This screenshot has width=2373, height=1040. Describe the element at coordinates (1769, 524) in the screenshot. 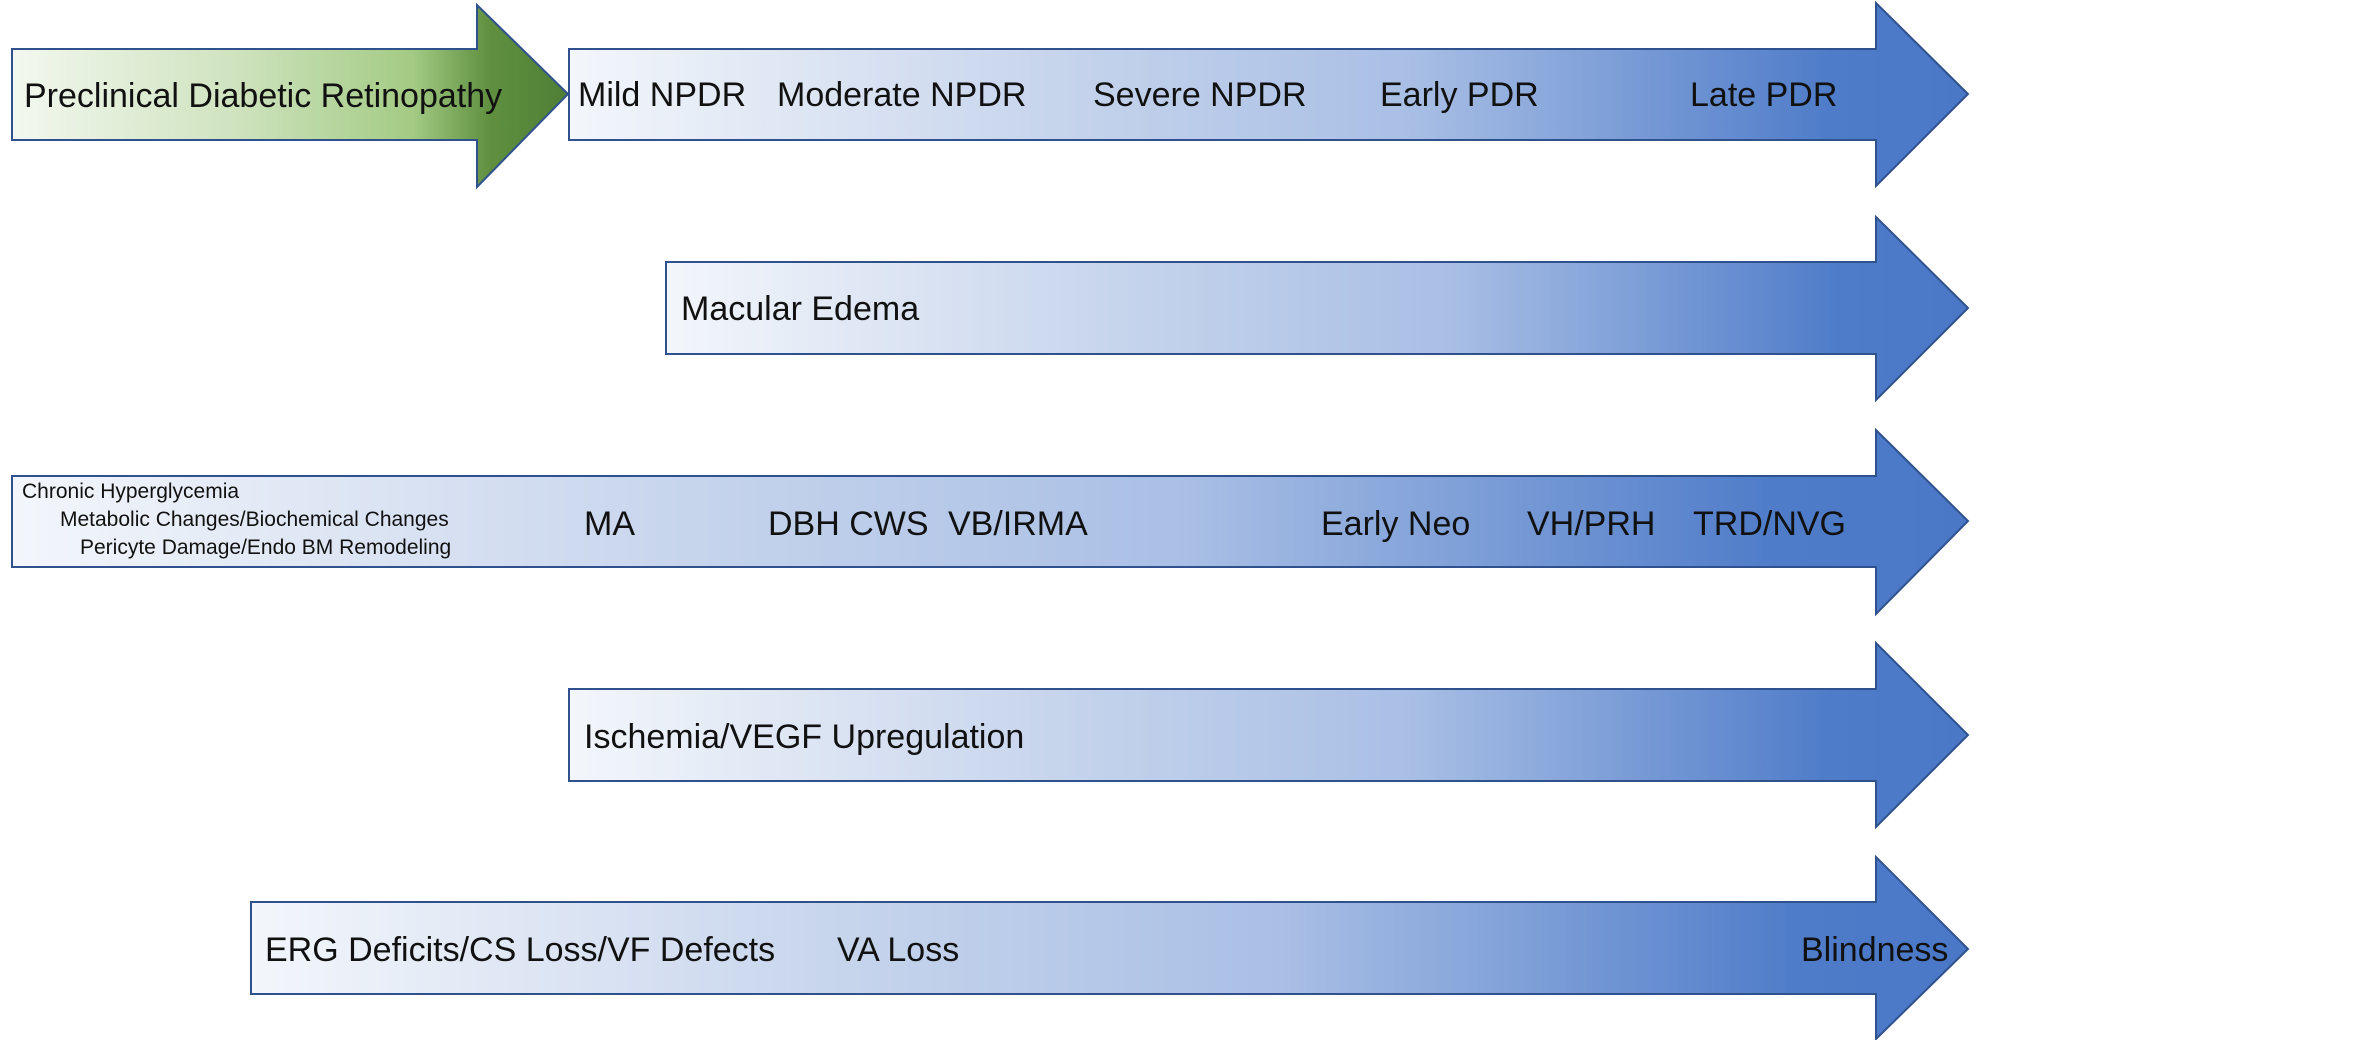

I see `finding-trd-nvg: TRD/NVG` at that location.